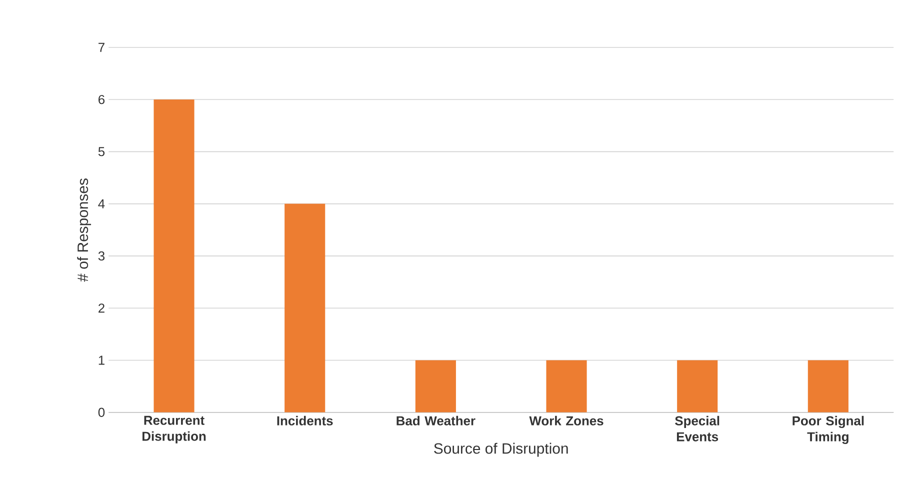 The width and height of the screenshot is (914, 488). Describe the element at coordinates (697, 429) in the screenshot. I see `x-tick-label: Special Events` at that location.